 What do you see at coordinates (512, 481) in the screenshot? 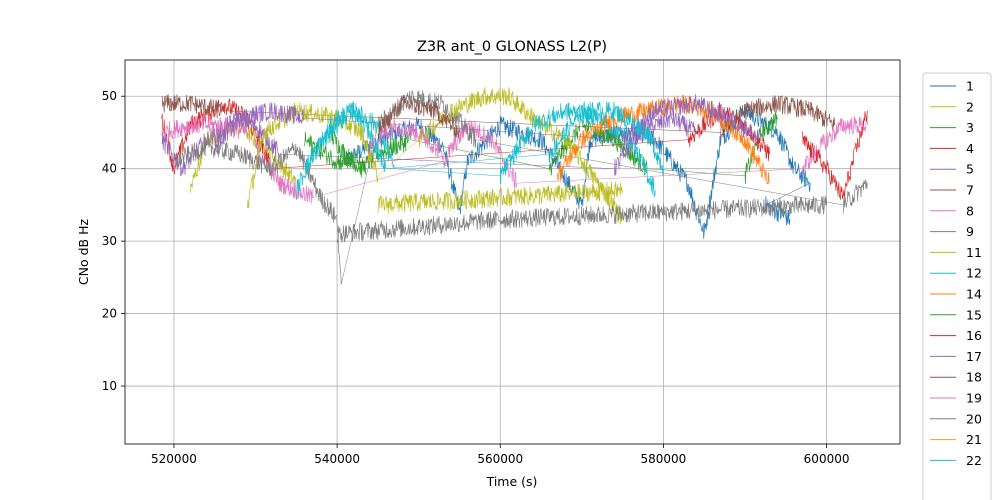
I see `x-axis-label: Time (s)` at bounding box center [512, 481].